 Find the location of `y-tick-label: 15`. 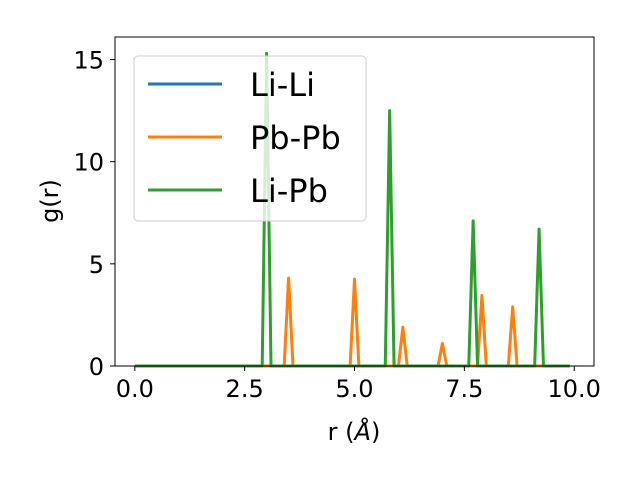

y-tick-label: 15 is located at coordinates (88, 60).